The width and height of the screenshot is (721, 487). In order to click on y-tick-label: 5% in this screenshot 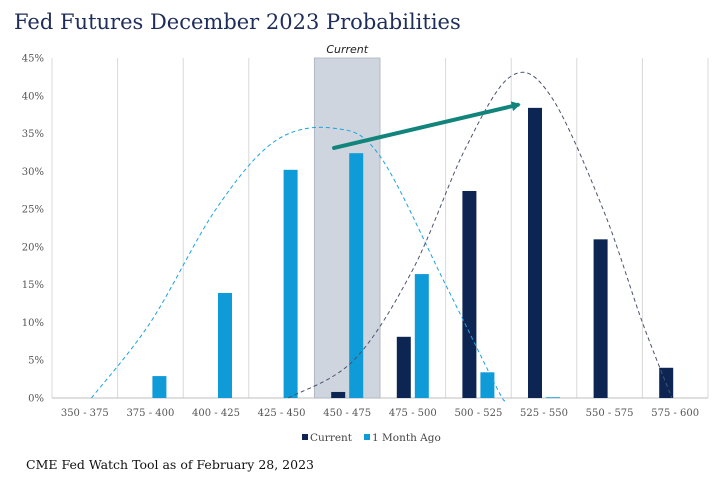, I will do `click(36, 361)`.